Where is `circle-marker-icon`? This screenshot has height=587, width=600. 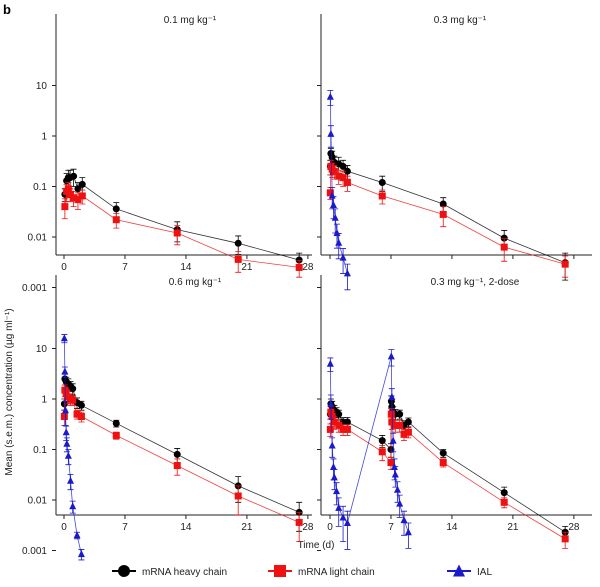
circle-marker-icon is located at coordinates (124, 571).